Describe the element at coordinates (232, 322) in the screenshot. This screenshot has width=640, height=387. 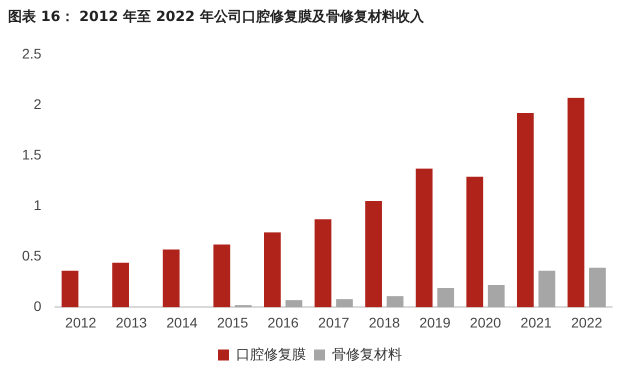
I see `x-tick-label: 2015` at that location.